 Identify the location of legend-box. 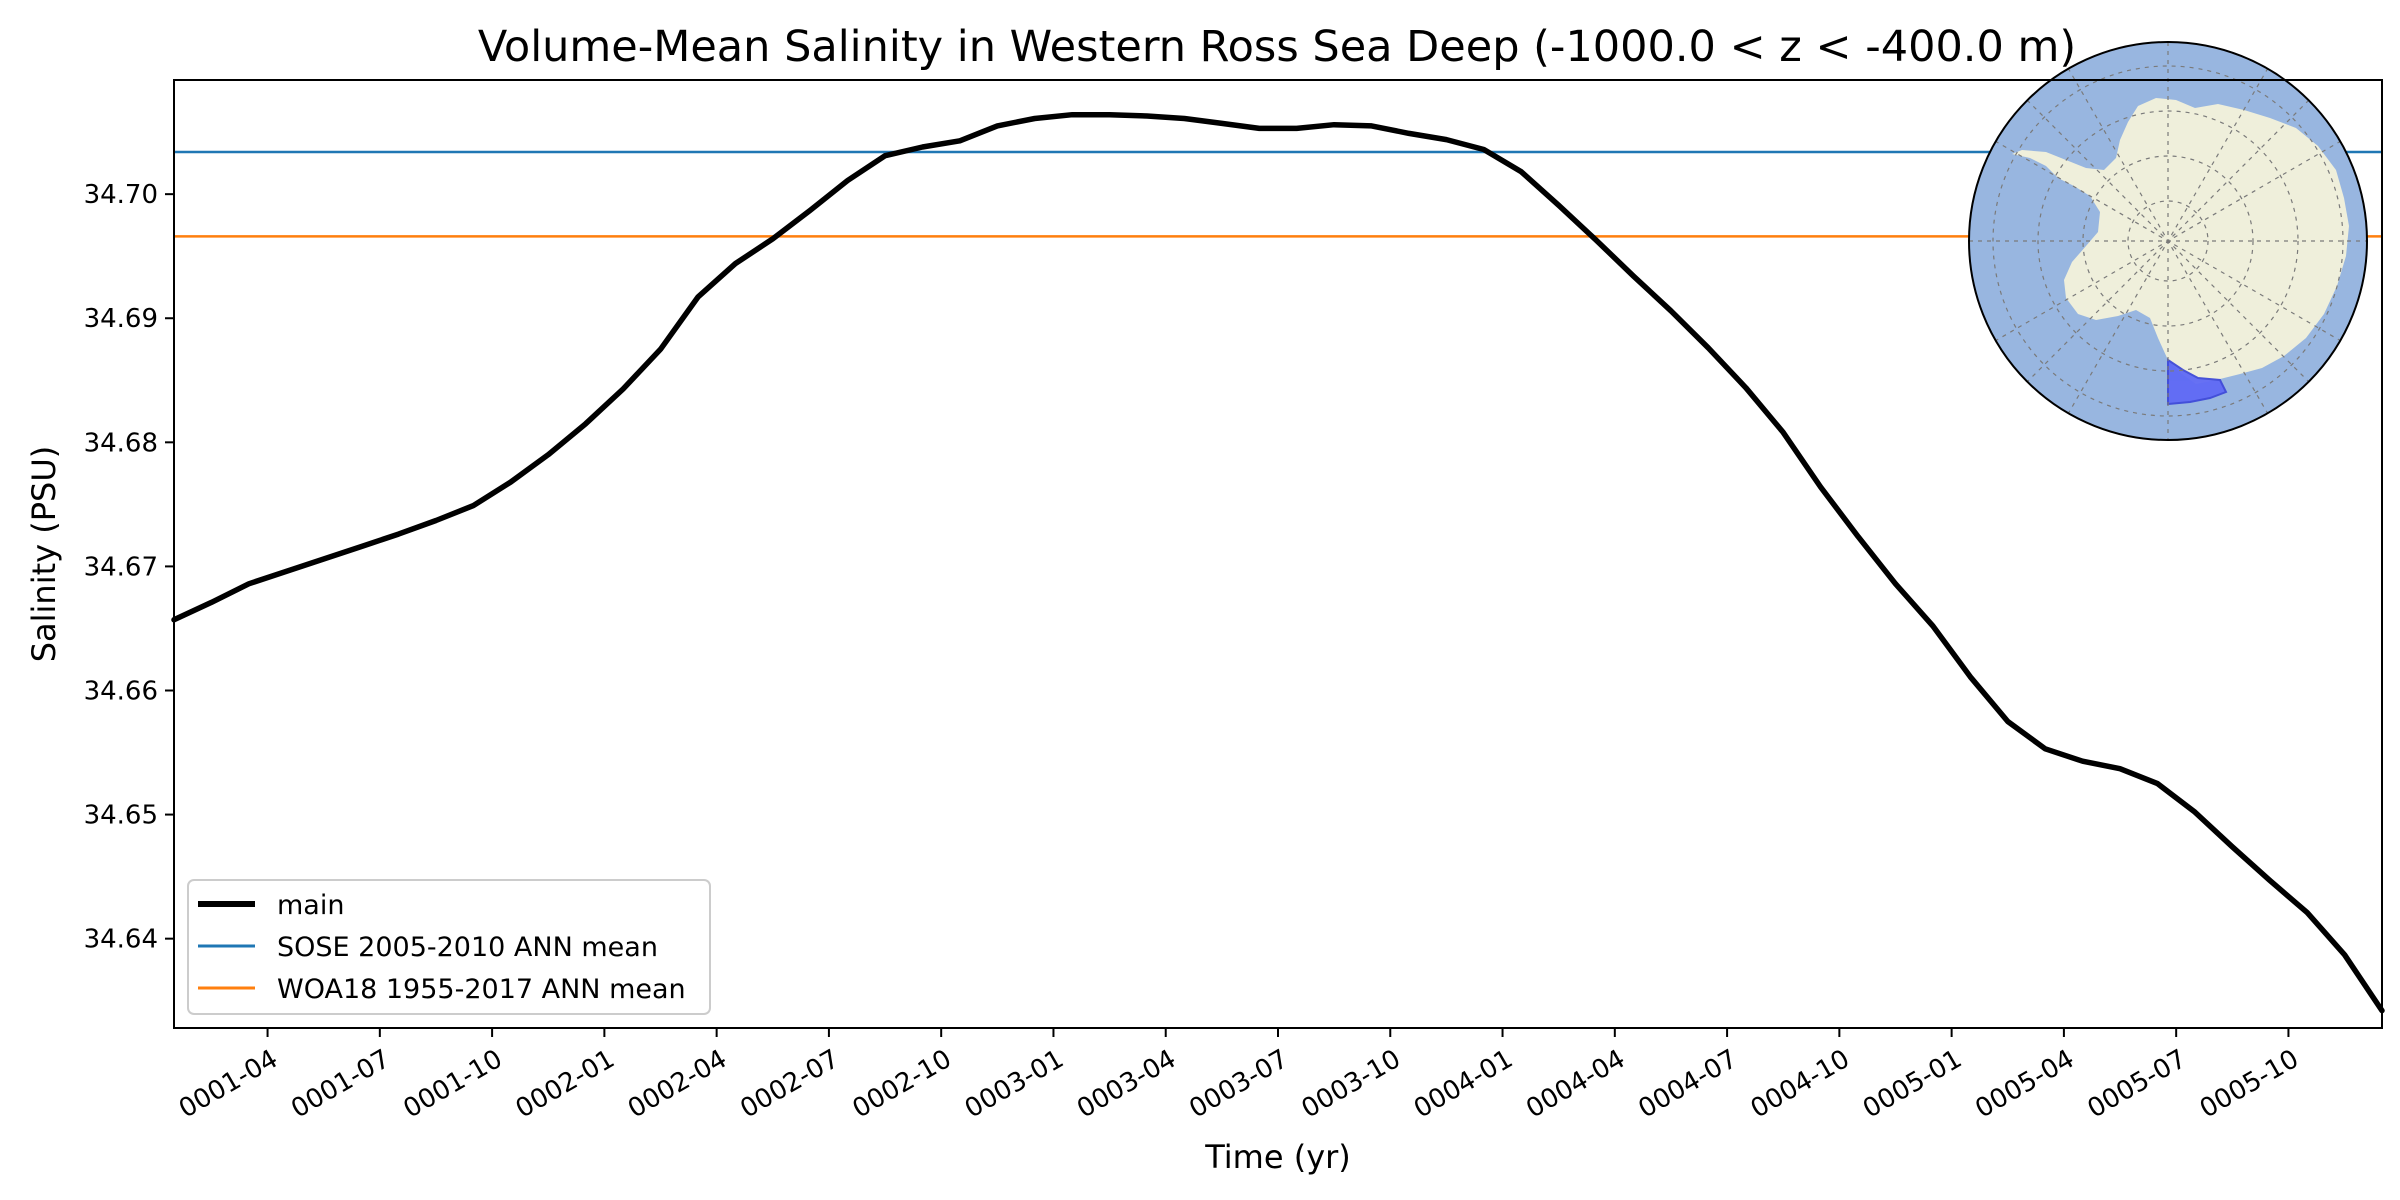
(449, 947).